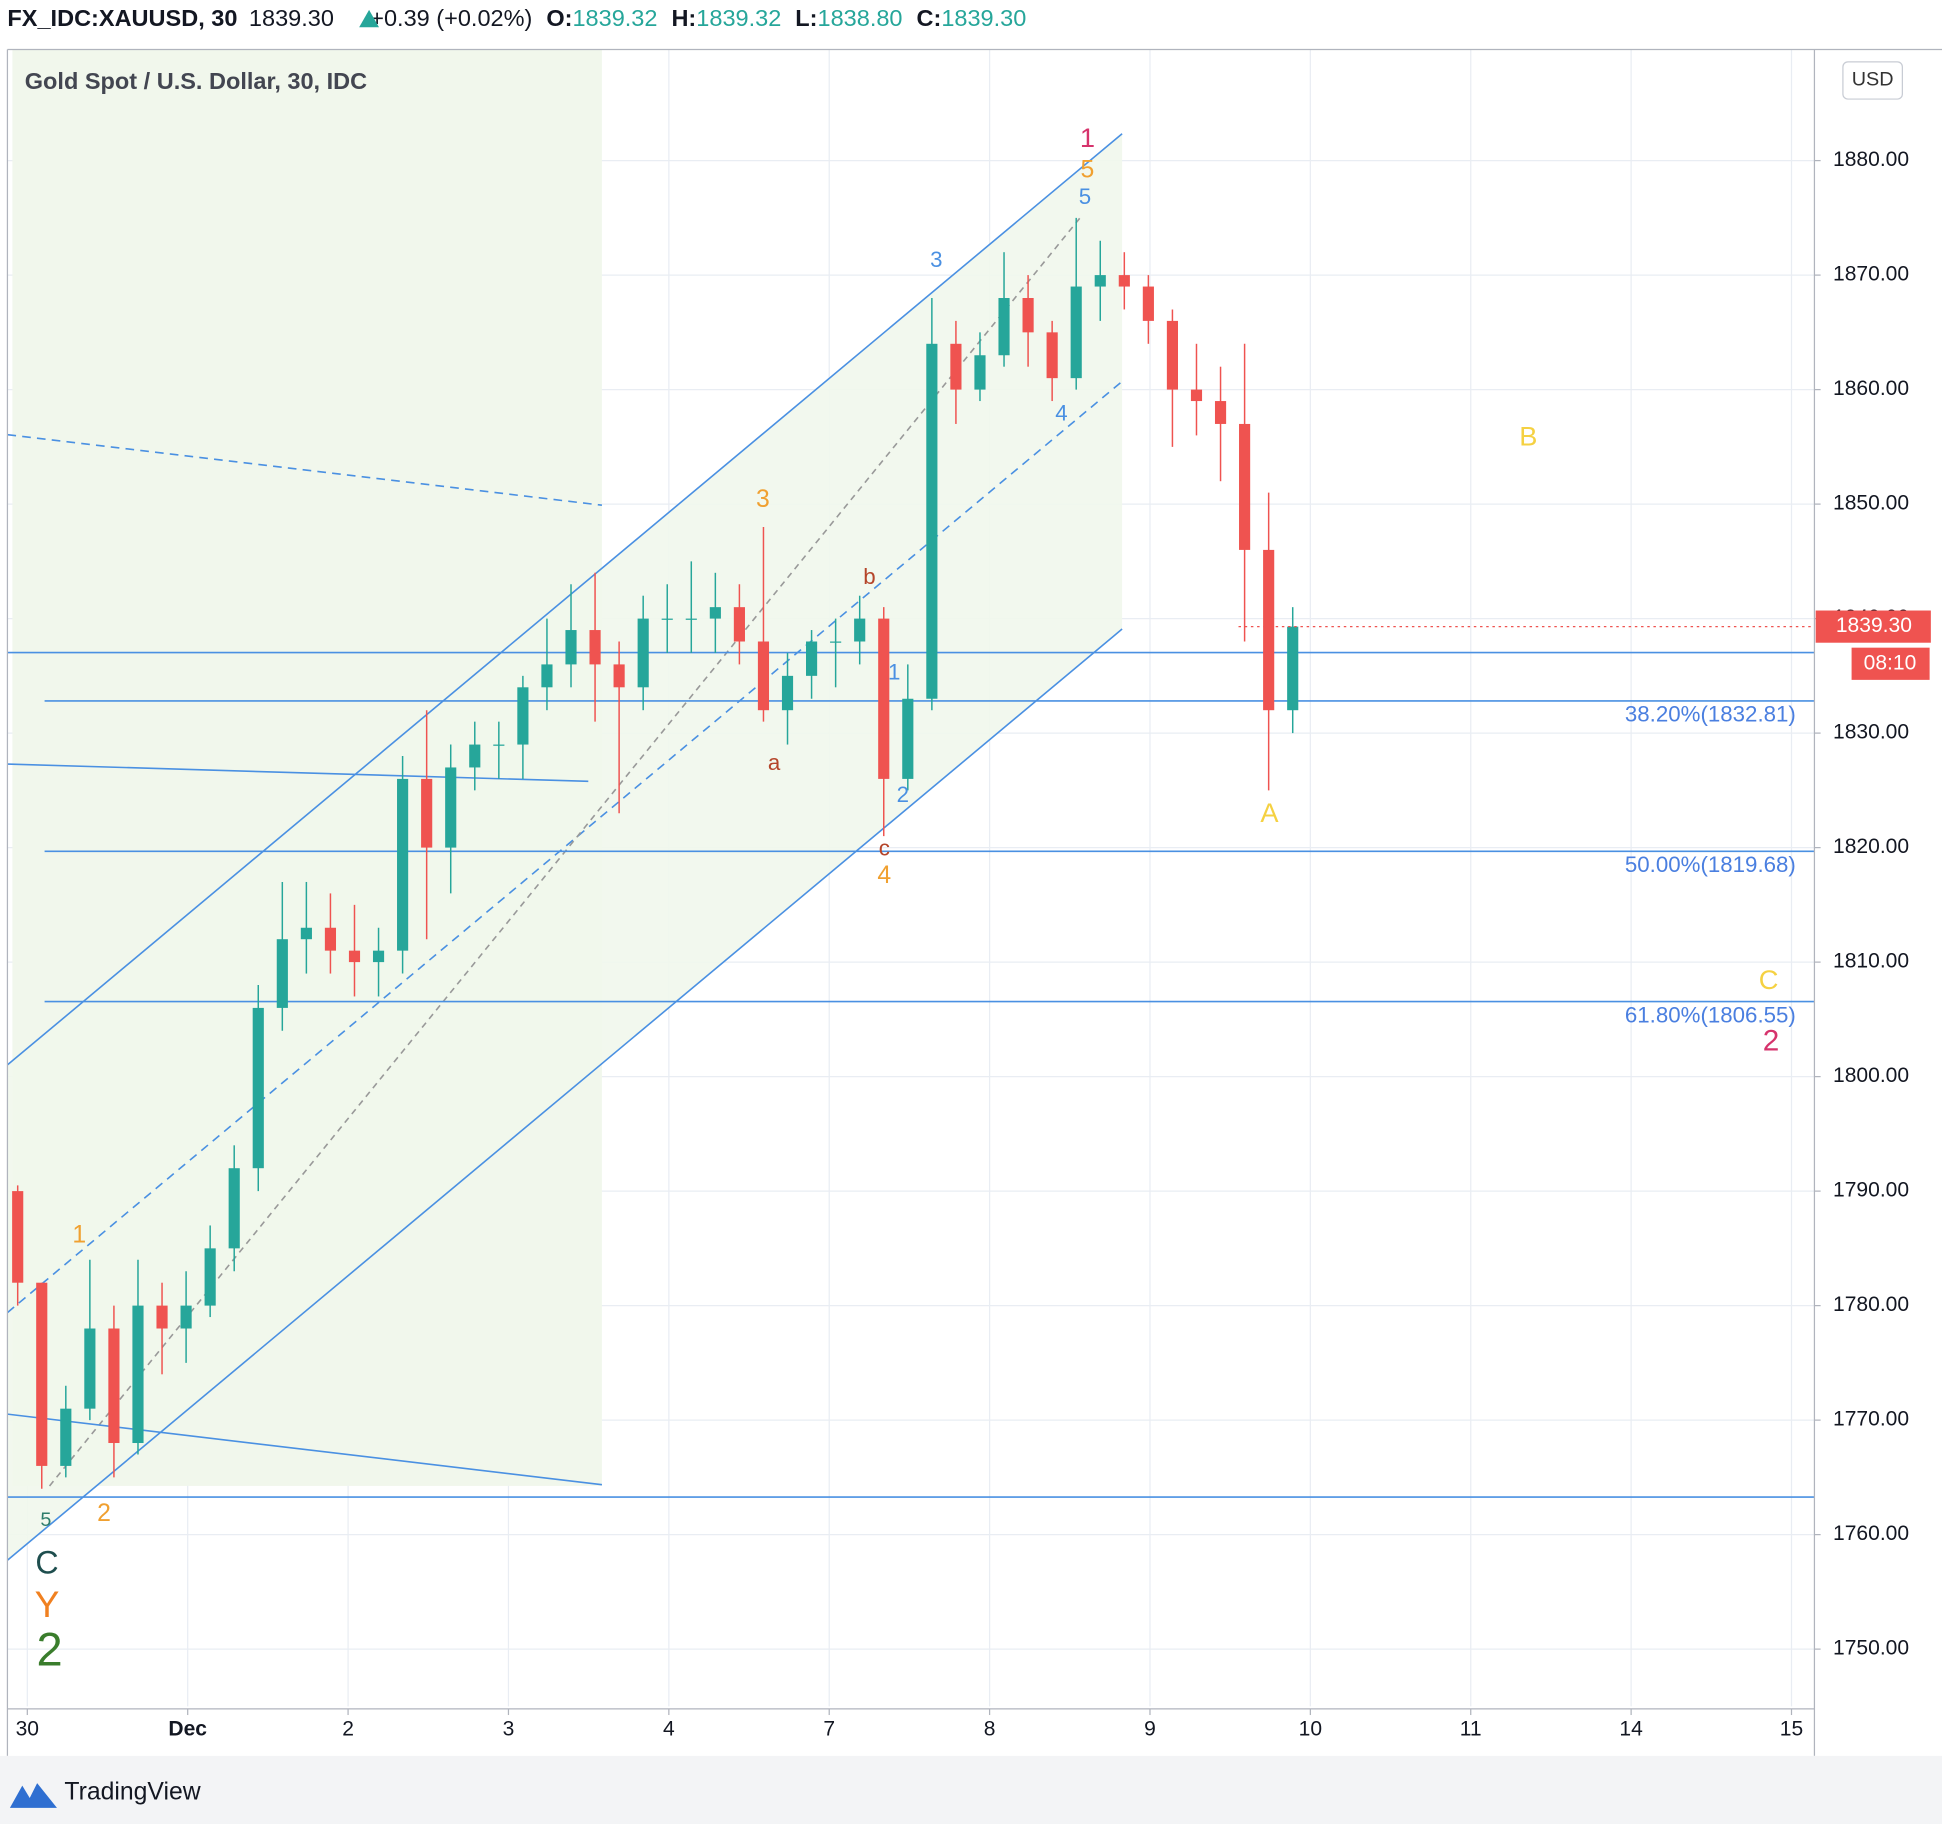  I want to click on wave-label: 3, so click(763, 499).